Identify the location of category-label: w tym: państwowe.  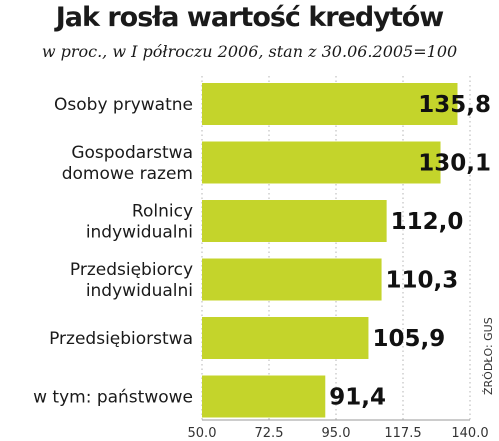
(113, 398).